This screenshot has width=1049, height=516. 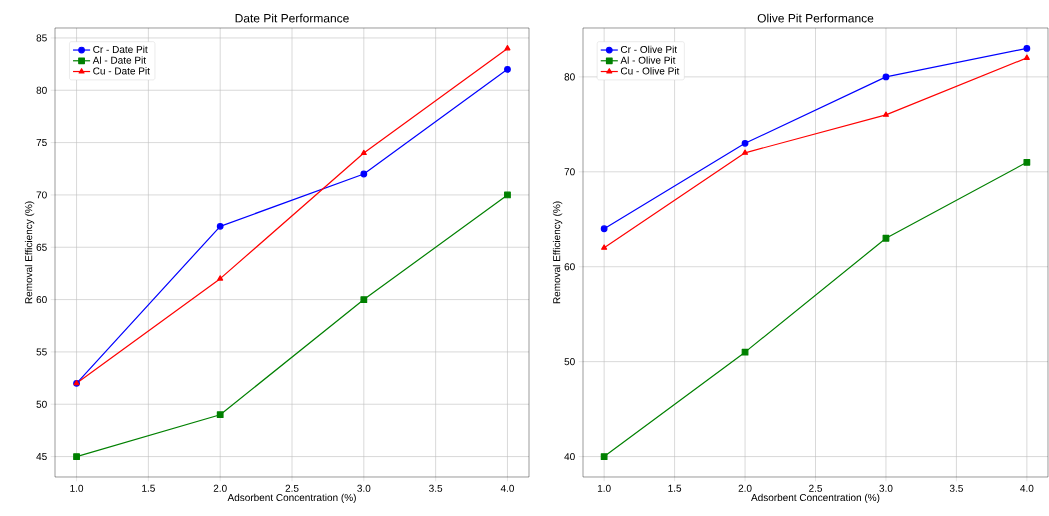 I want to click on legend-label: Cr - Date Pit, so click(x=120, y=49).